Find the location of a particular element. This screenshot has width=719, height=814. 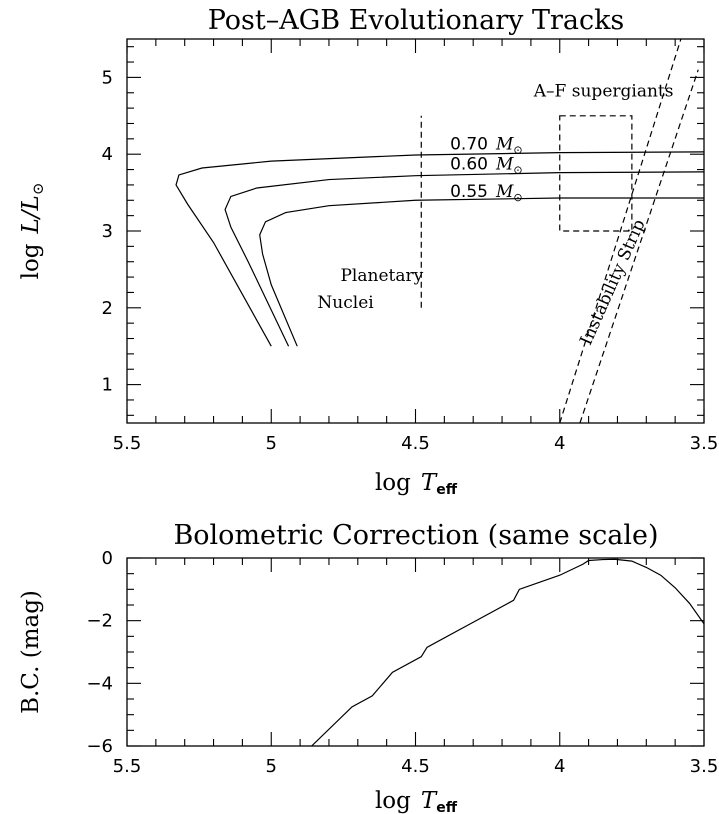

hr-y-tick-label: 3 is located at coordinates (107, 231).